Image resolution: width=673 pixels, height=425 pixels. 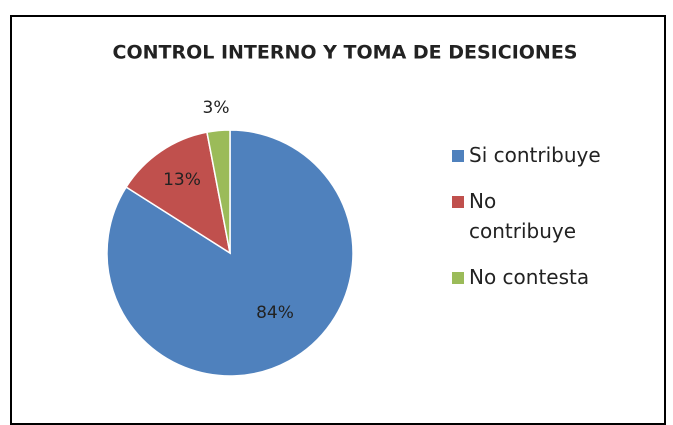 What do you see at coordinates (345, 53) in the screenshot?
I see `chart-title: CONTROL INTERNO Y TOMA DE DESICIONES` at bounding box center [345, 53].